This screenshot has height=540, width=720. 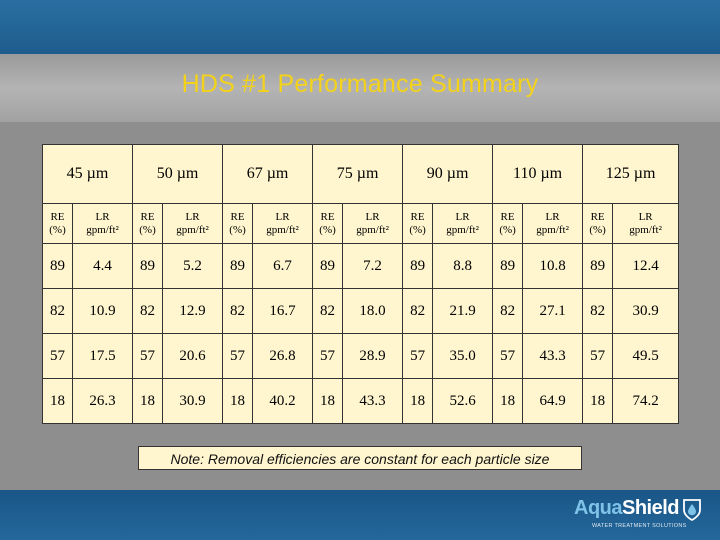 I want to click on loading-rate-cell: 10.8, so click(x=553, y=266).